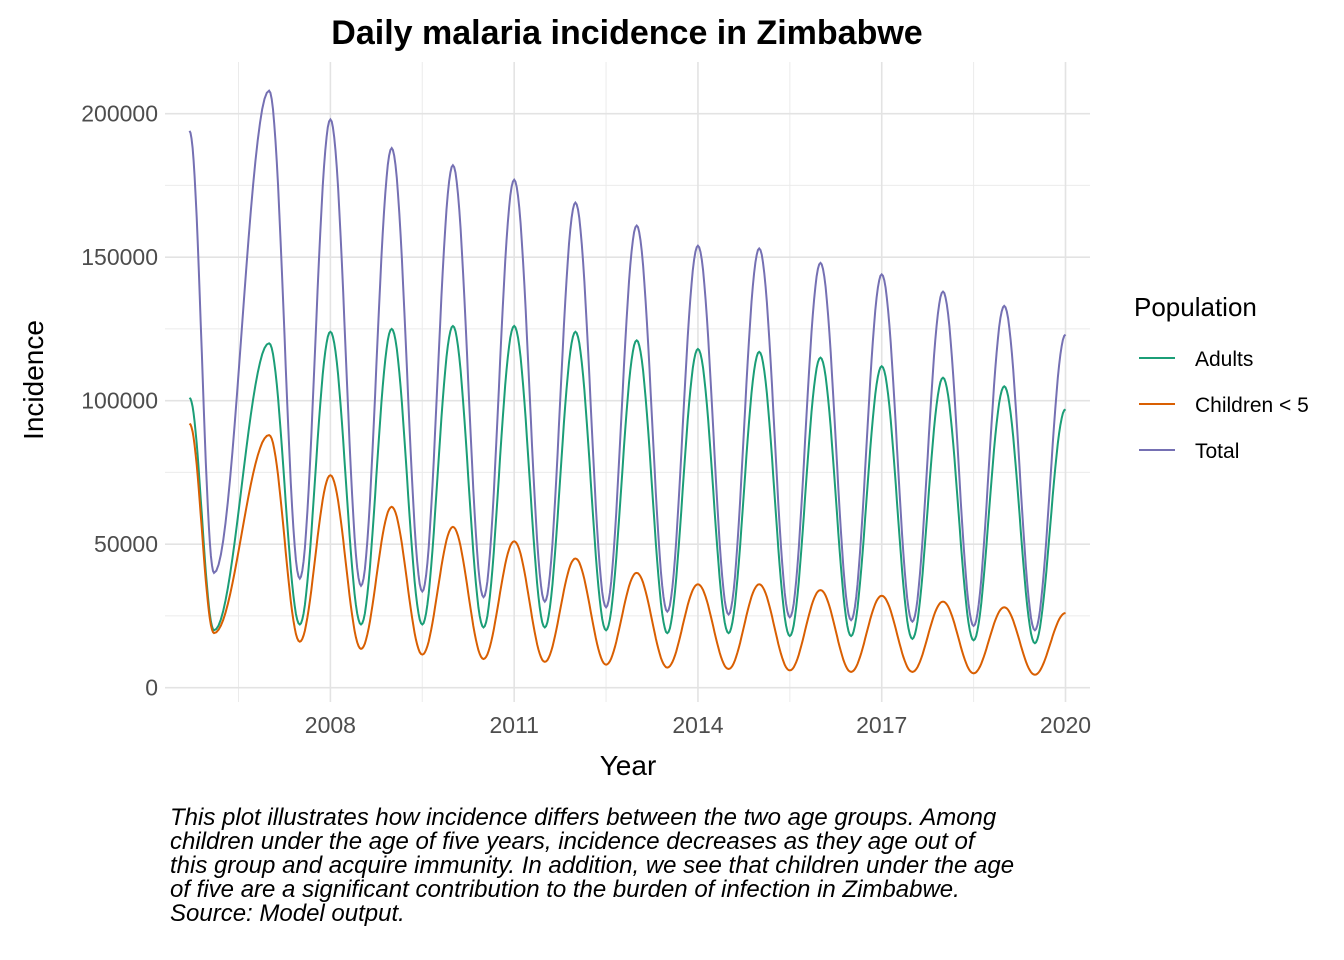  What do you see at coordinates (126, 544) in the screenshot?
I see `y-tick-label: 50000` at bounding box center [126, 544].